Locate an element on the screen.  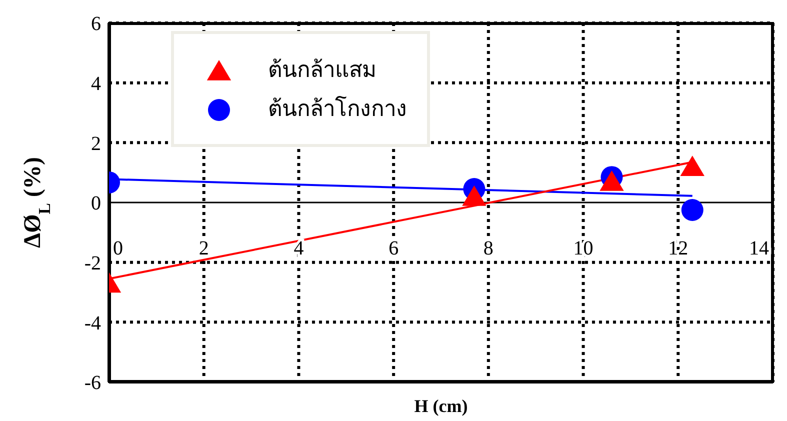
x-tick-label: 0 is located at coordinates (118, 249).